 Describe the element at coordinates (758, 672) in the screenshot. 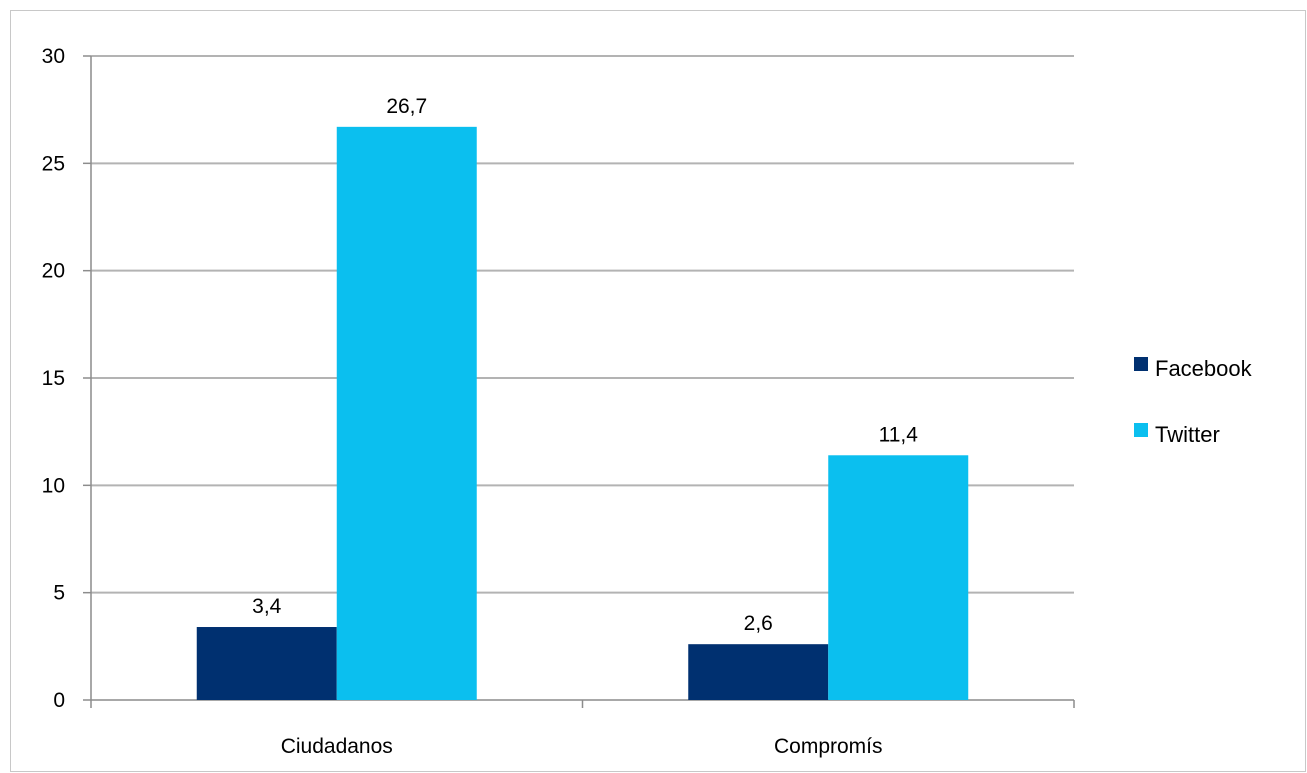

I see `bar-facebook-compromís` at that location.